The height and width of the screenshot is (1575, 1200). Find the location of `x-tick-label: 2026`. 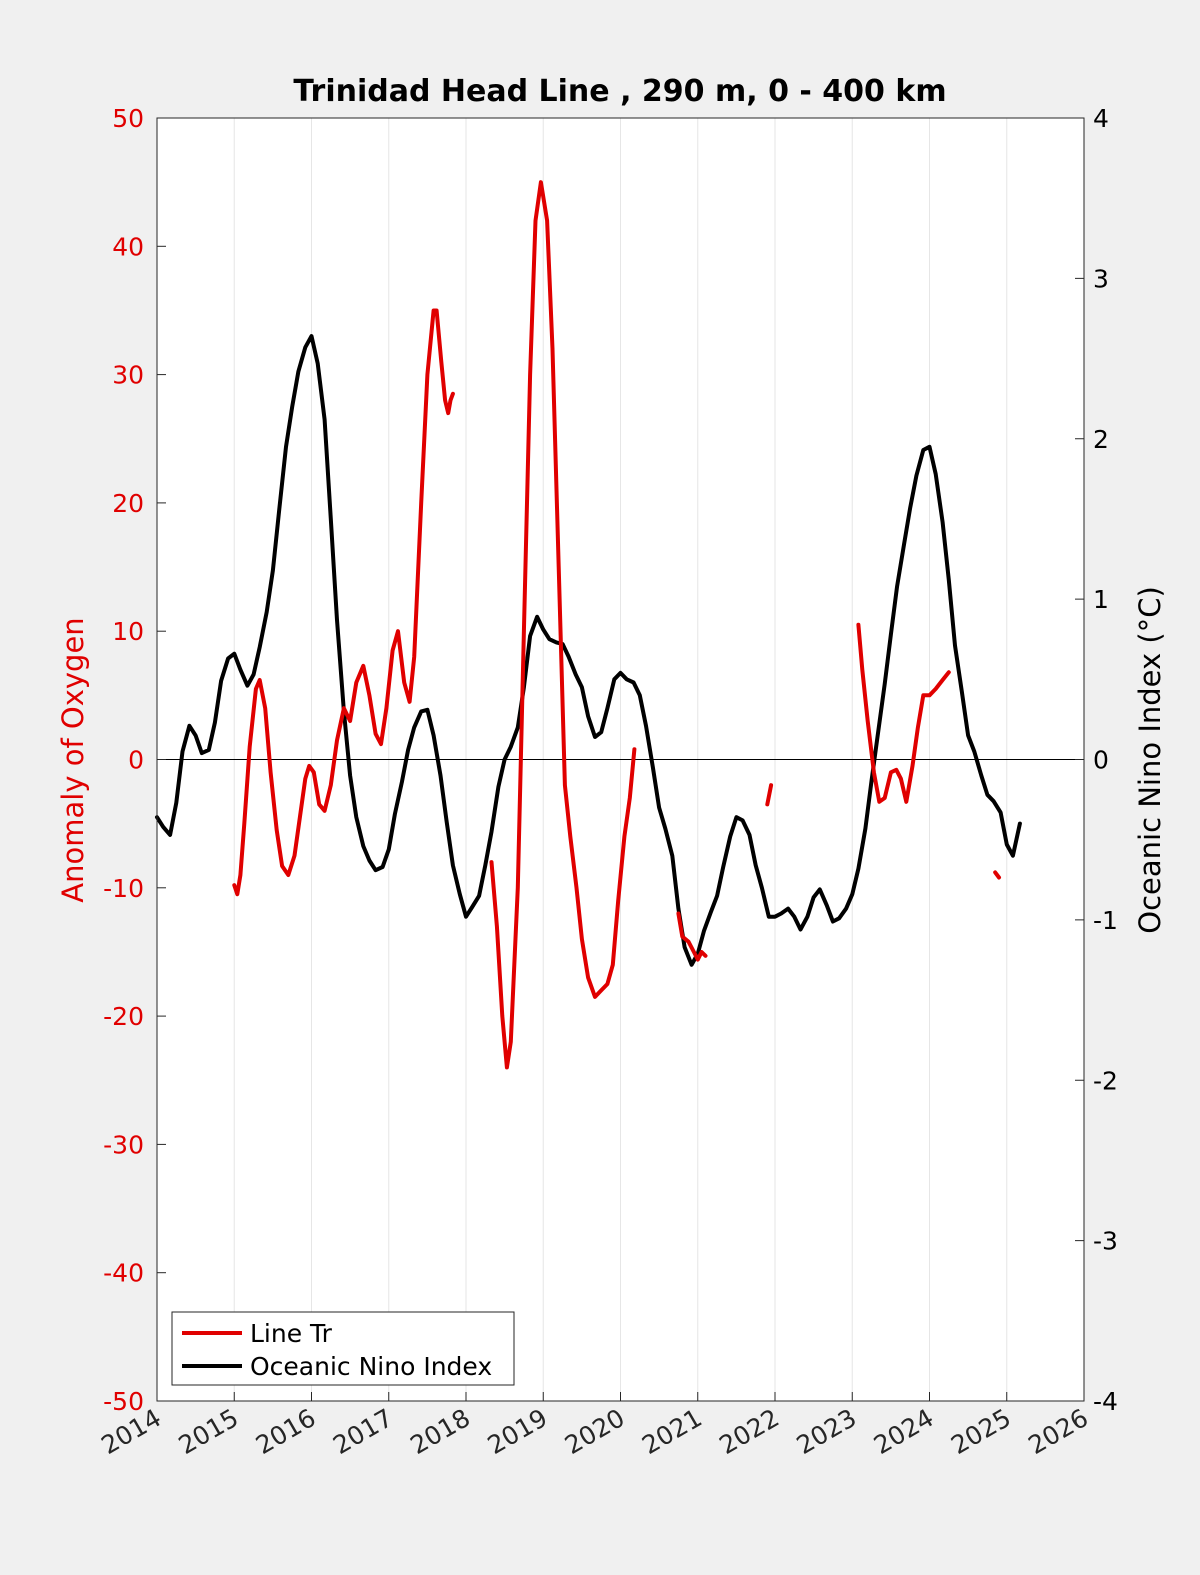

x-tick-label: 2026 is located at coordinates (1058, 1431).